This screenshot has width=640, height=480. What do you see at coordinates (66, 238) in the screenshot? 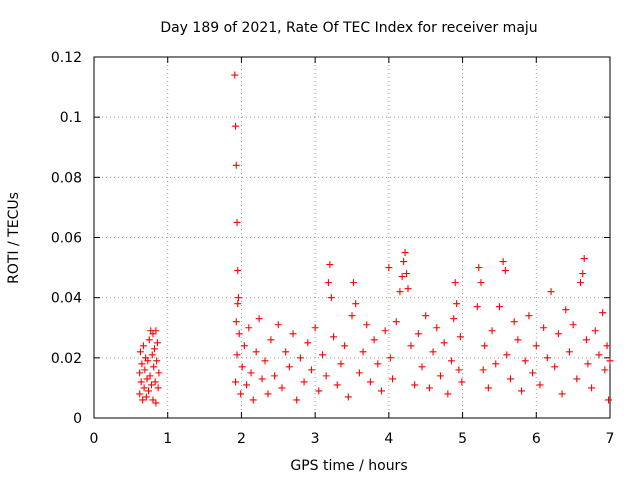
I see `y-tick-labels: 0 0.02 0.04 0.06 0.08 0.1 0.12` at bounding box center [66, 238].